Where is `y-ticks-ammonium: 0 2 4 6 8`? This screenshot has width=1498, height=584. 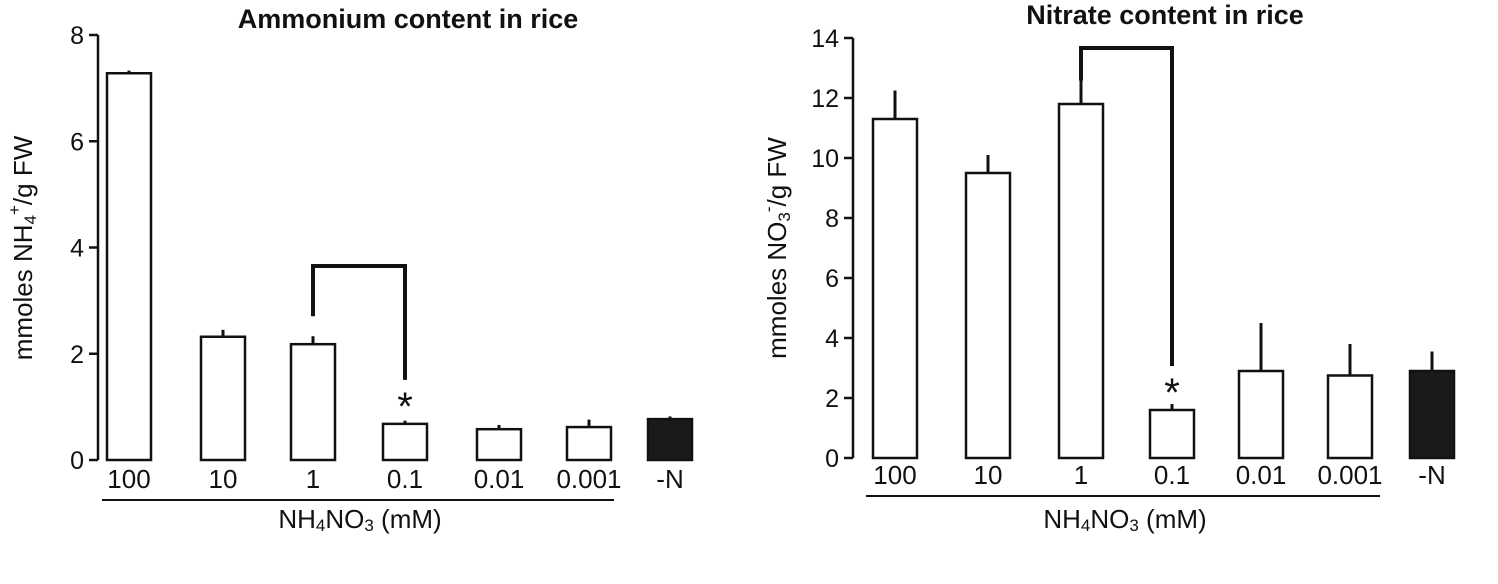
y-ticks-ammonium: 0 2 4 6 8 is located at coordinates (84, 248).